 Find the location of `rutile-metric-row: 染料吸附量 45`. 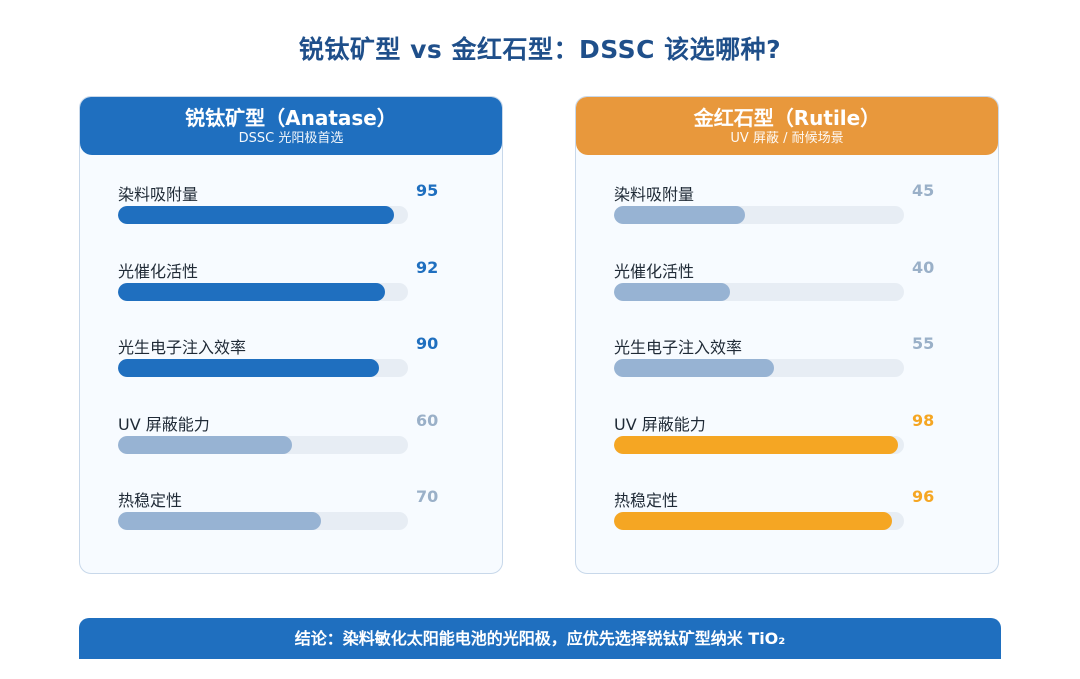

rutile-metric-row: 染料吸附量 45 is located at coordinates (774, 207).